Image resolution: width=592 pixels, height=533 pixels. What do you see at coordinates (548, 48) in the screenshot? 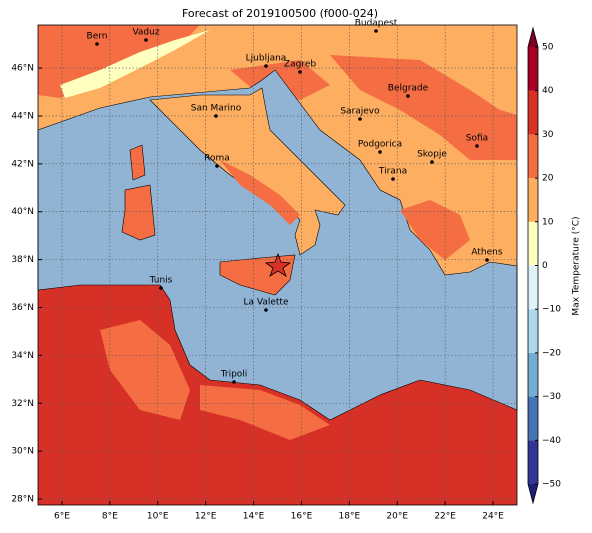
I see `colorbar-tick-label: 50` at bounding box center [548, 48].